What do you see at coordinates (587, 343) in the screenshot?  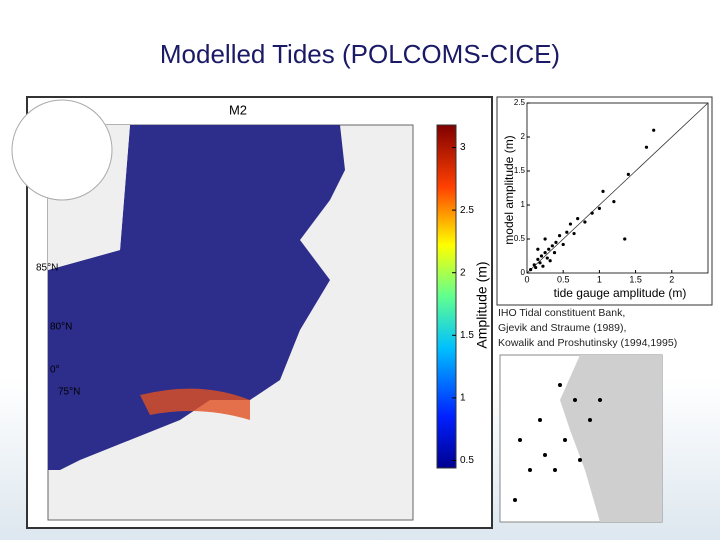 I see `caption-line: Kowalik and Proshutinsky (1994,1995)` at bounding box center [587, 343].